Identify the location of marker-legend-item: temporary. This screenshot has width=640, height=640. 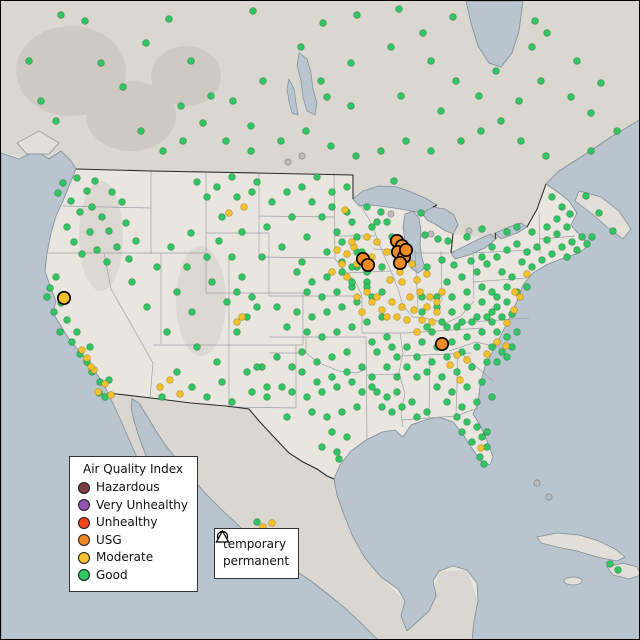
(252, 541).